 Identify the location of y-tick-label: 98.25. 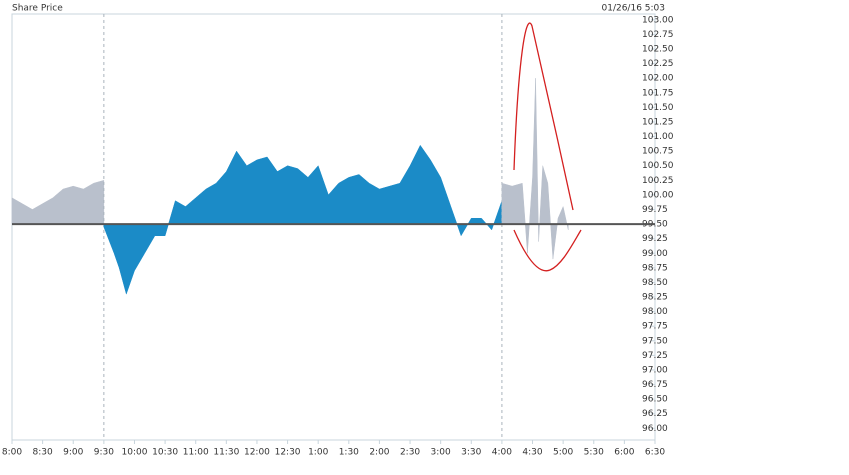
(655, 298).